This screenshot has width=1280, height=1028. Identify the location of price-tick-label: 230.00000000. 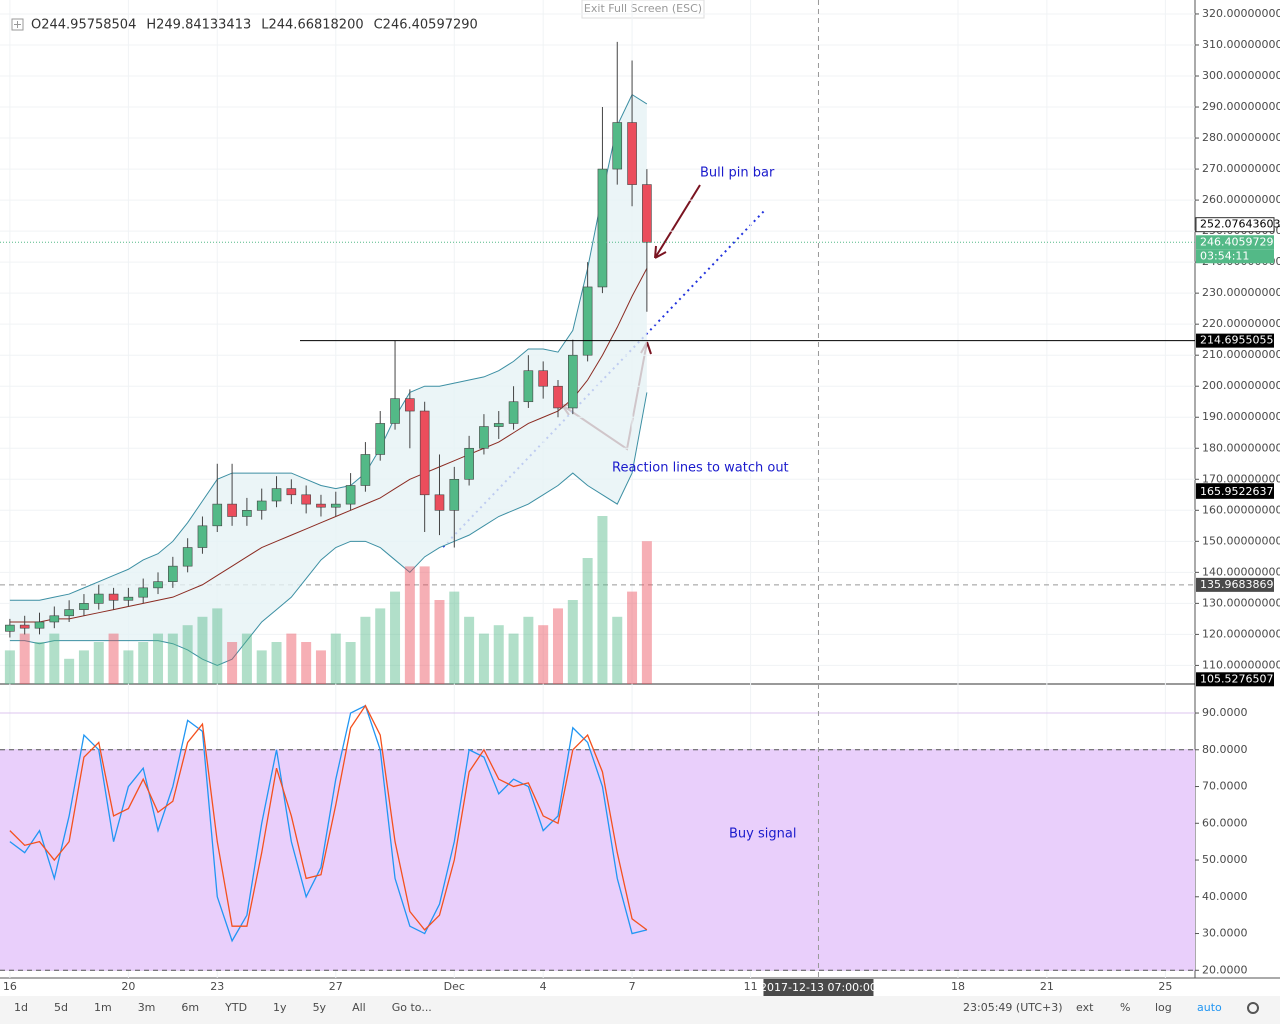
(1241, 292).